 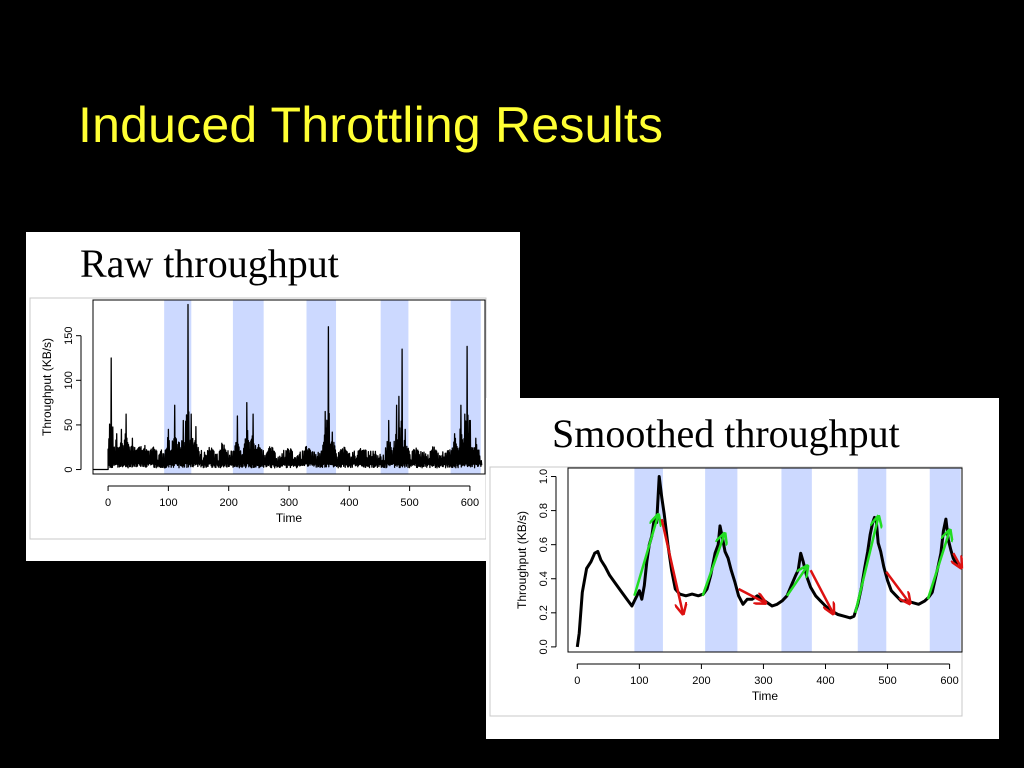 What do you see at coordinates (544, 544) in the screenshot?
I see `smoothed-y-tick-label-3: 0.6` at bounding box center [544, 544].